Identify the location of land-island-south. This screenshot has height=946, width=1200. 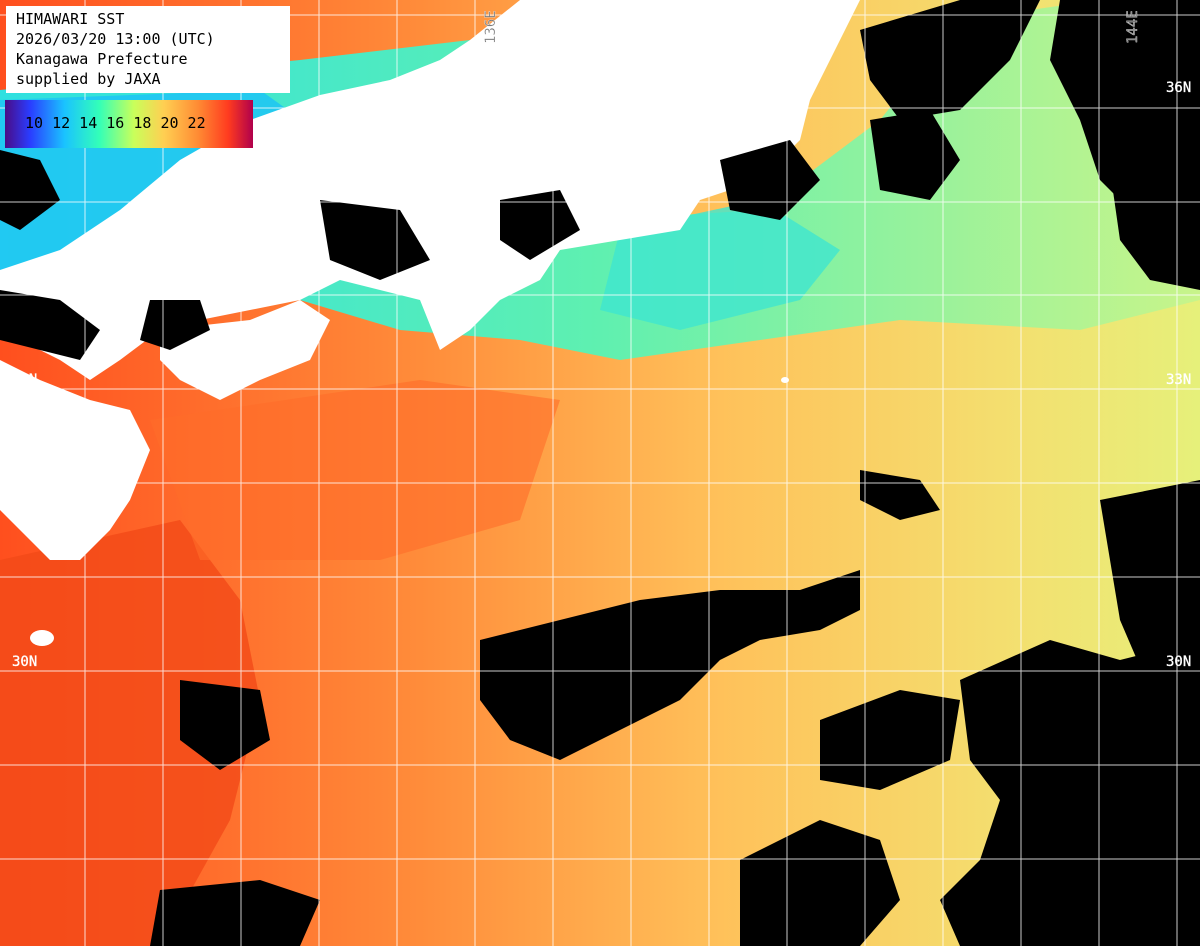
(42, 638).